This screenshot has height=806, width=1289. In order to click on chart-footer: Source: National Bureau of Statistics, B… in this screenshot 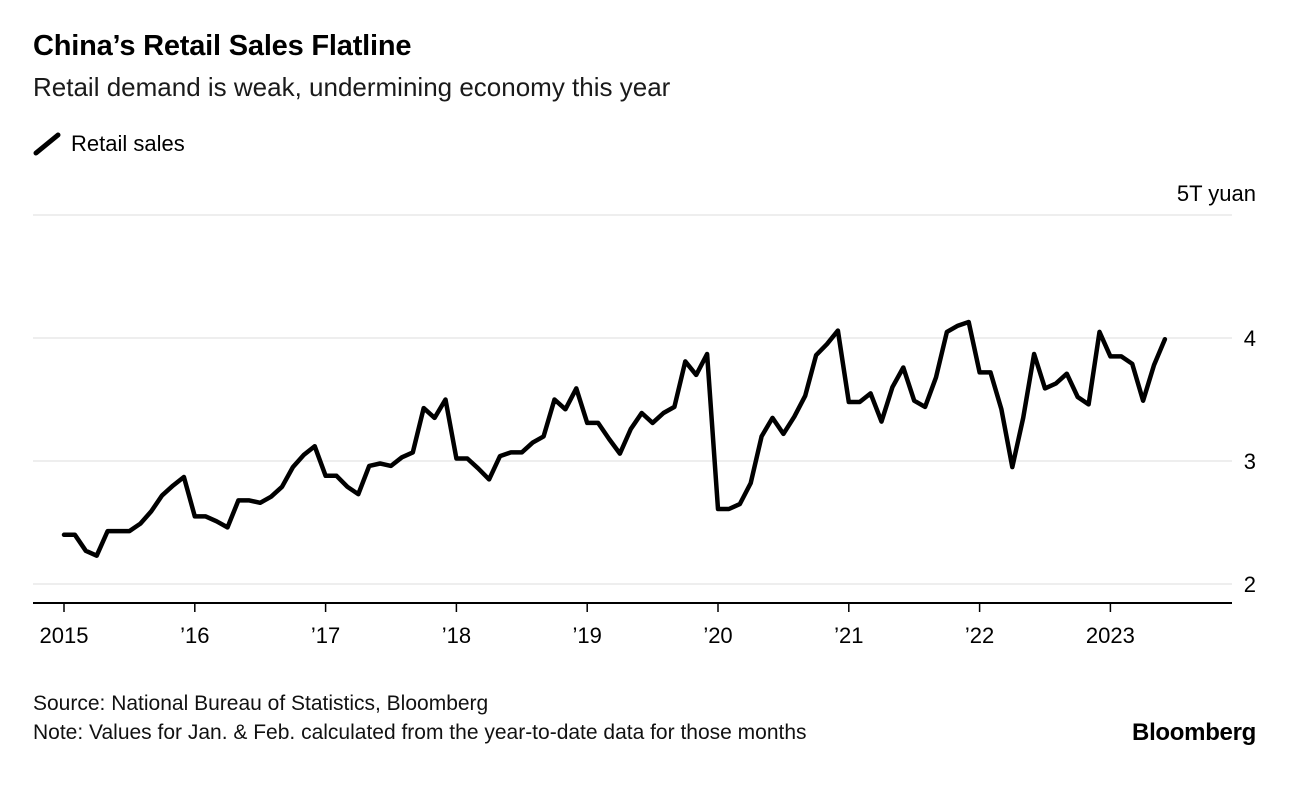, I will do `click(644, 705)`.